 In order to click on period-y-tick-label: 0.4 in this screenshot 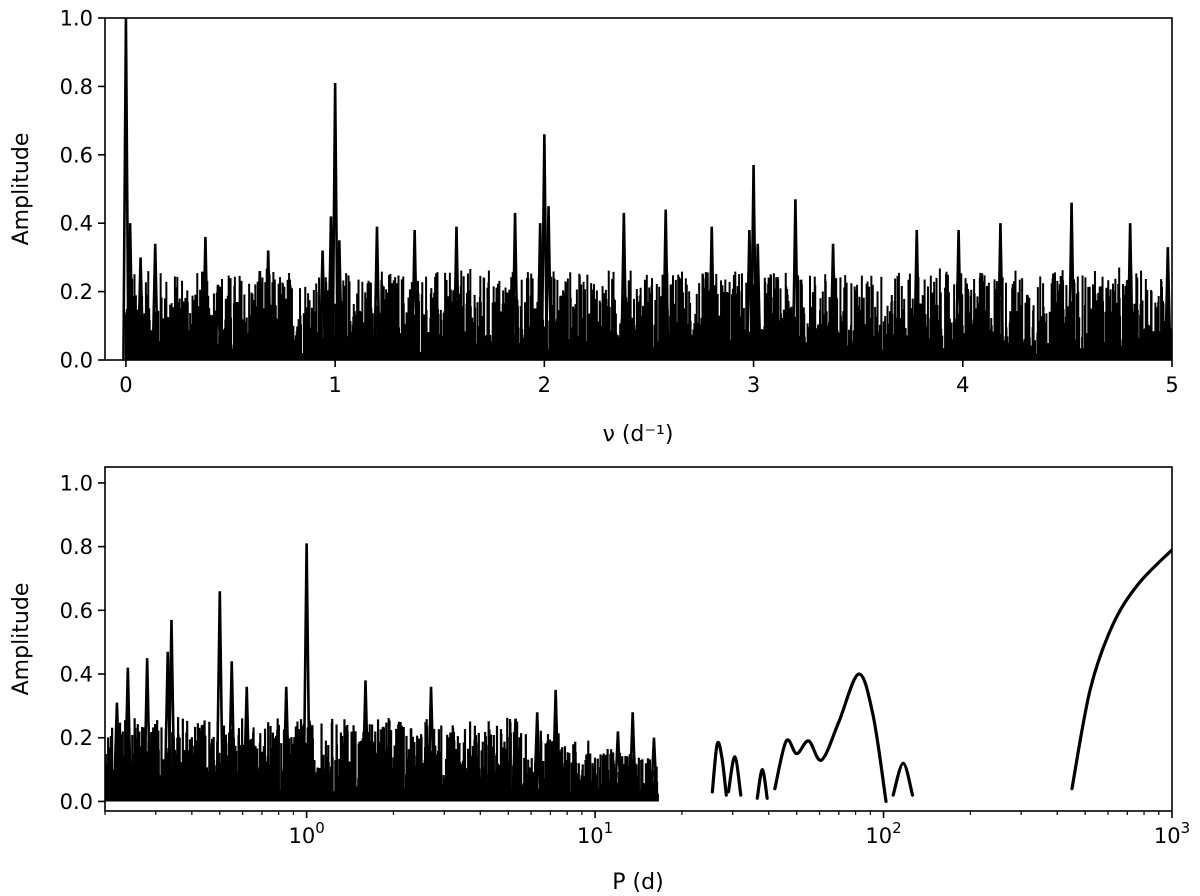, I will do `click(76, 675)`.